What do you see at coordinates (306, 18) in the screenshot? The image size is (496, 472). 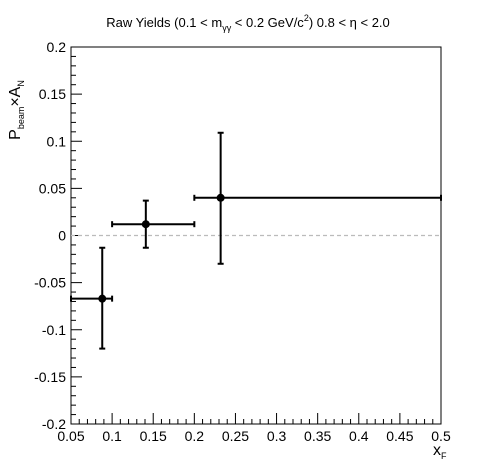 I see `chart-title-superscript: 2` at bounding box center [306, 18].